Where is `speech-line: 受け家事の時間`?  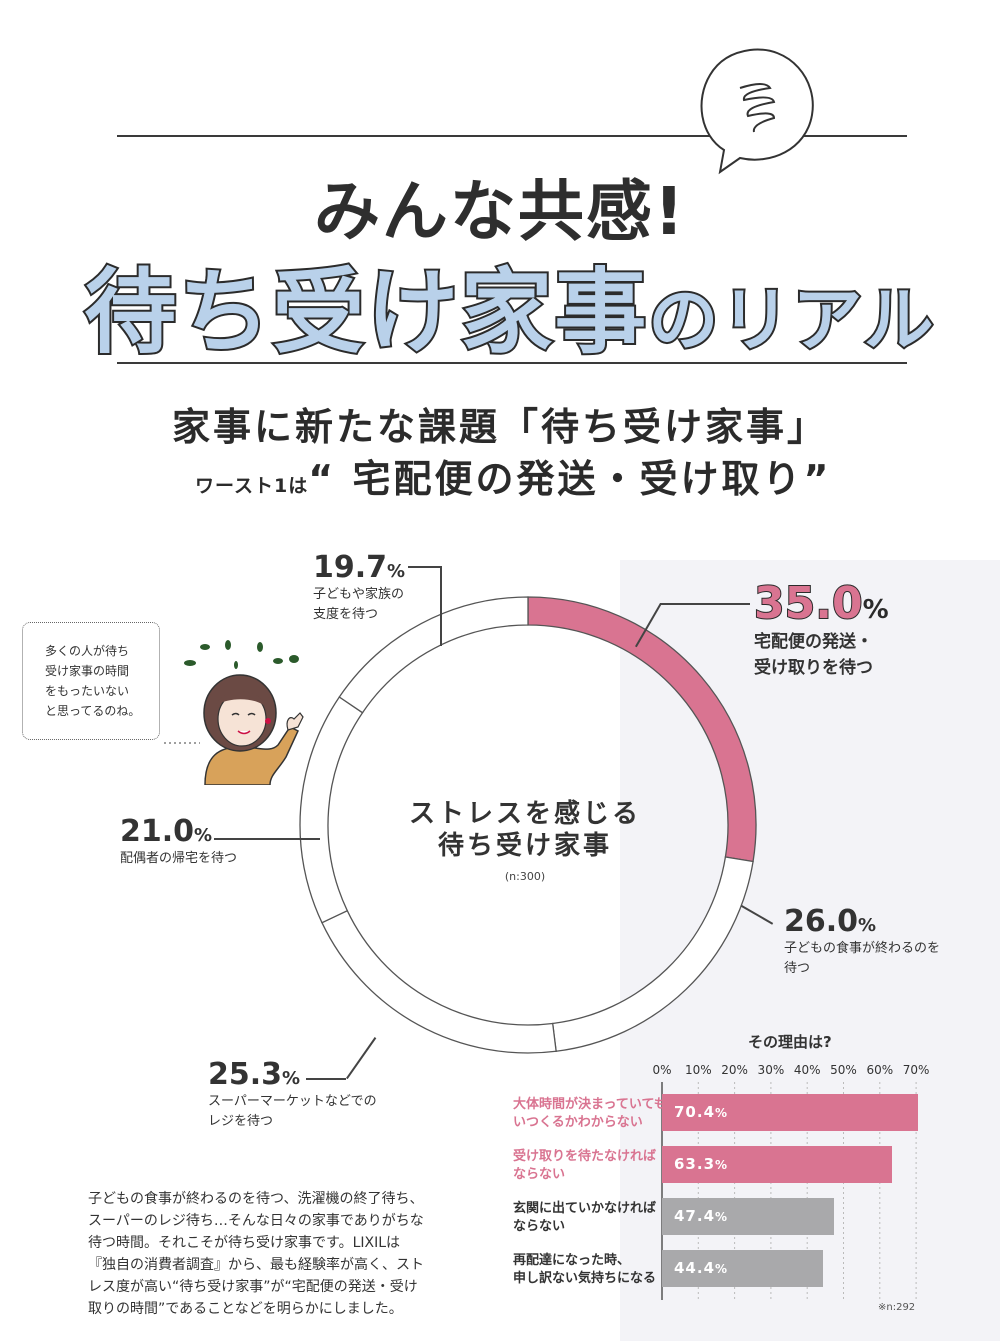
speech-line: 受け家事の時間 is located at coordinates (87, 671).